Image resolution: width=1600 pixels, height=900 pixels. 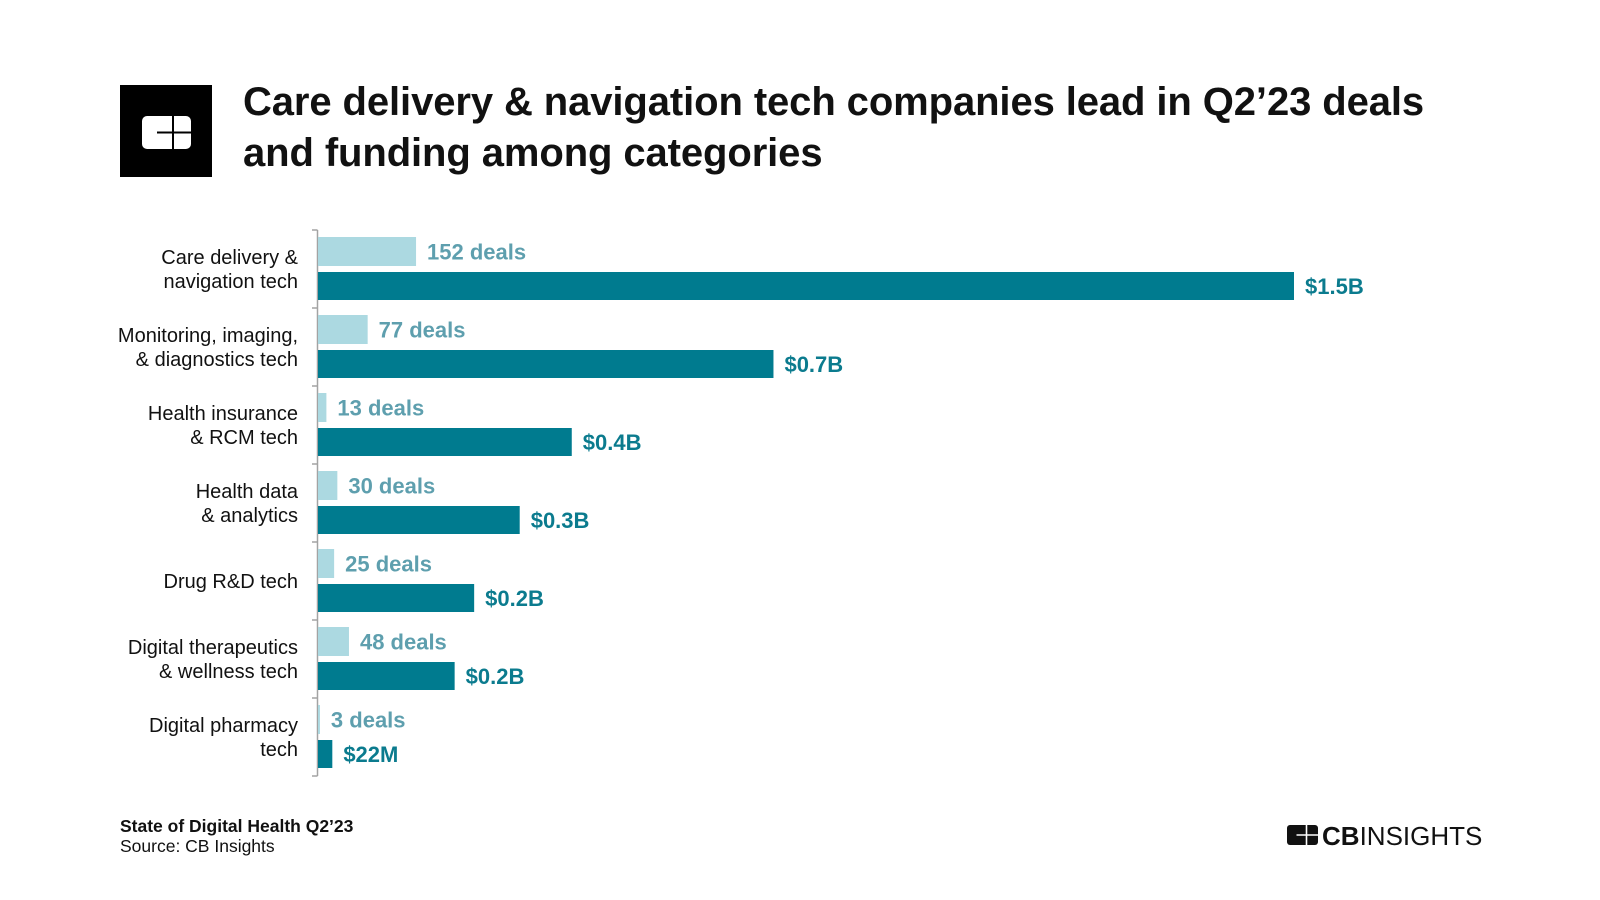 What do you see at coordinates (368, 720) in the screenshot?
I see `deals-data-label: 3 deals` at bounding box center [368, 720].